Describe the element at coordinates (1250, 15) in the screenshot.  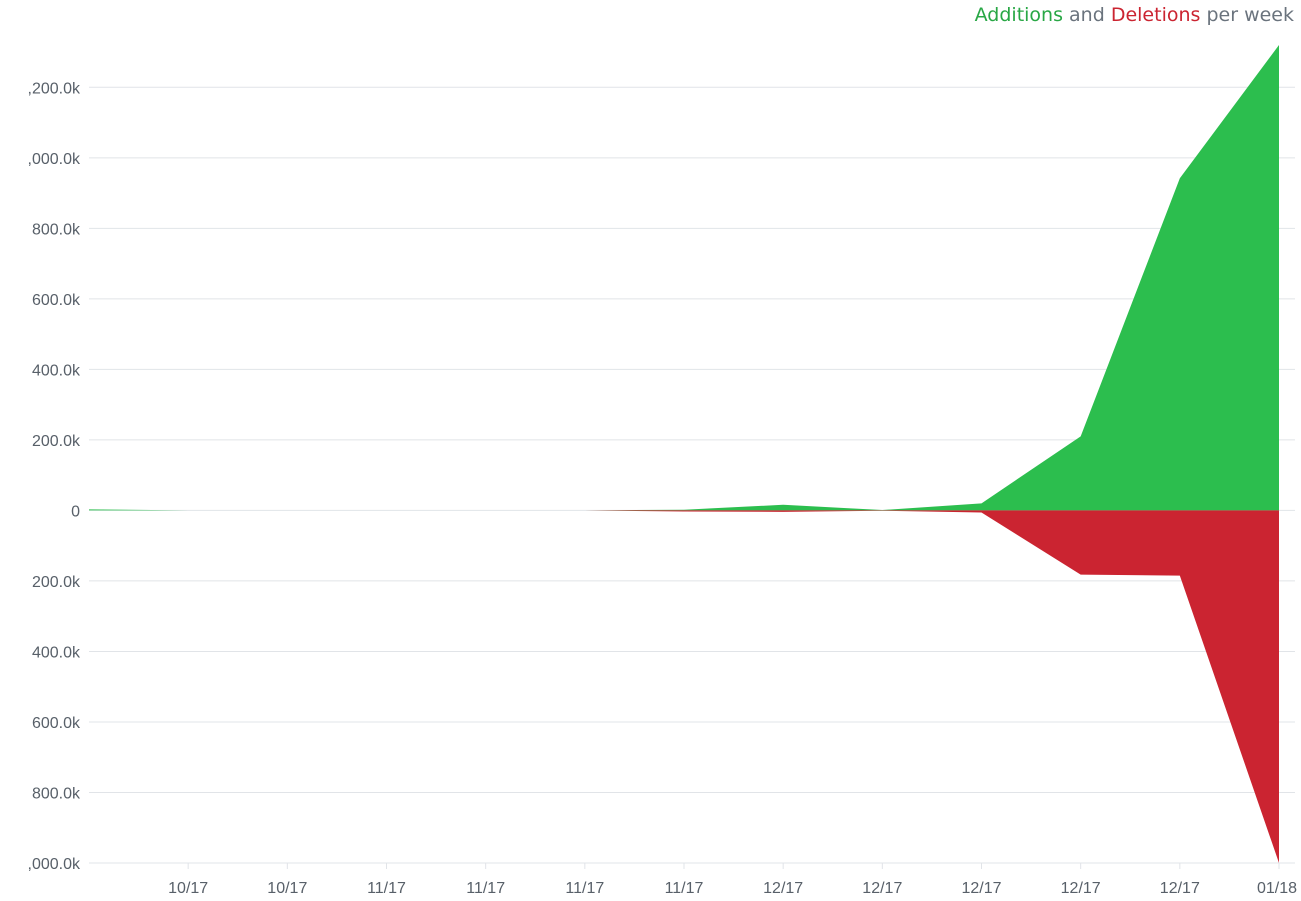
I see `legend-suffix: per week` at that location.